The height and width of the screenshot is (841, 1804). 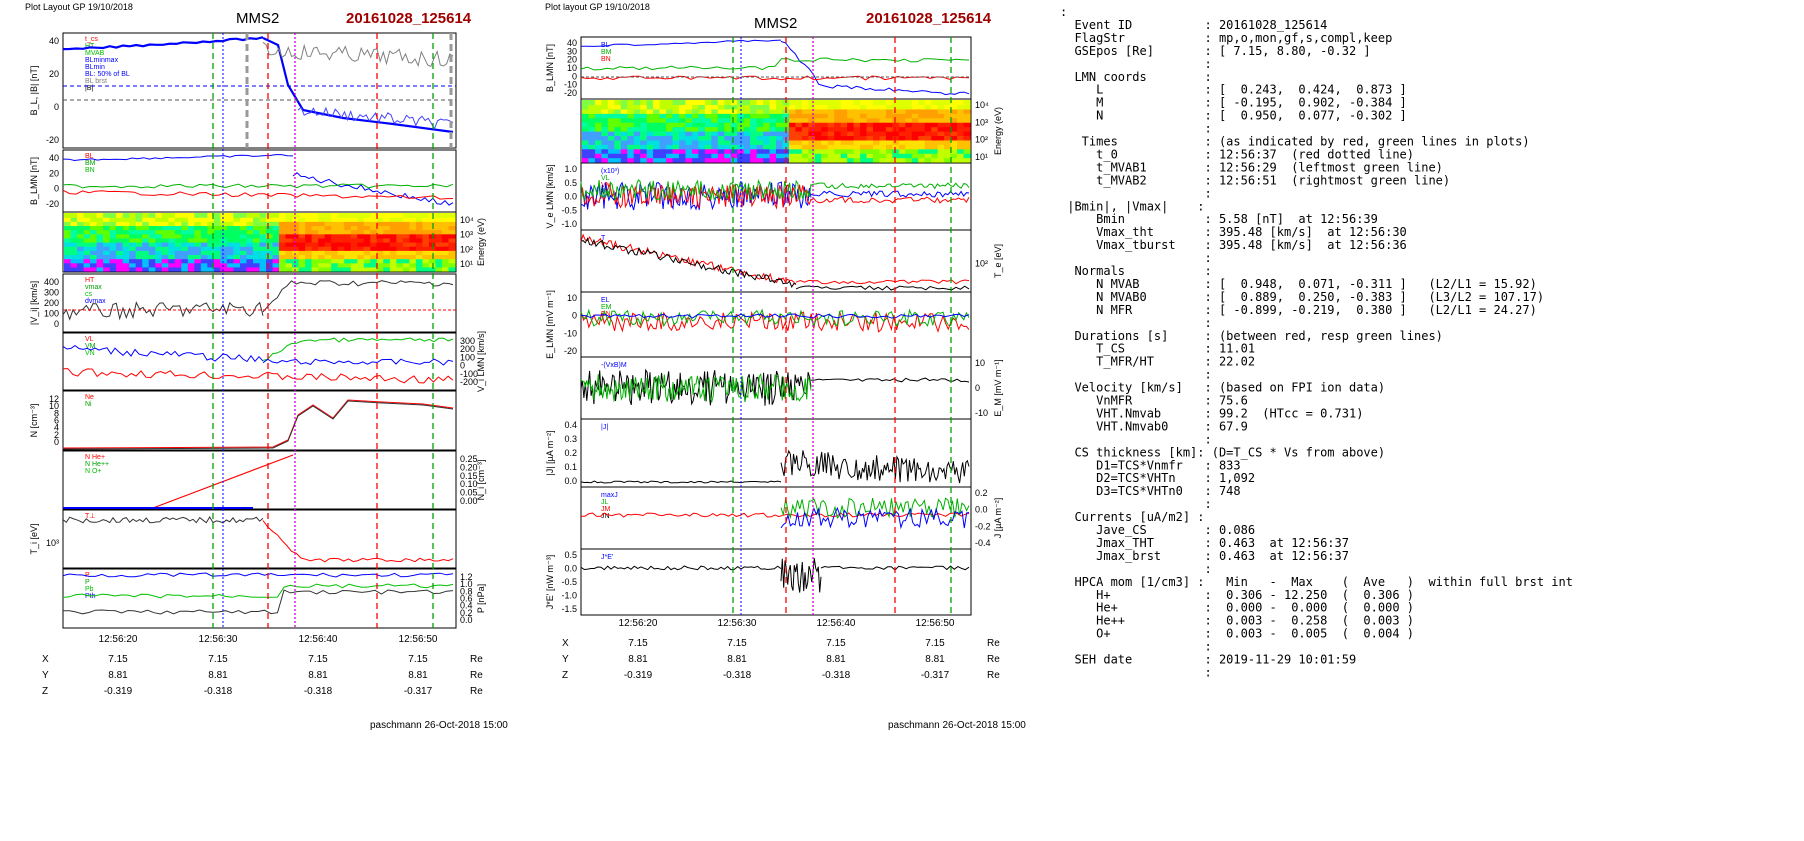 What do you see at coordinates (467, 357) in the screenshot?
I see `y-tick-label: 100` at bounding box center [467, 357].